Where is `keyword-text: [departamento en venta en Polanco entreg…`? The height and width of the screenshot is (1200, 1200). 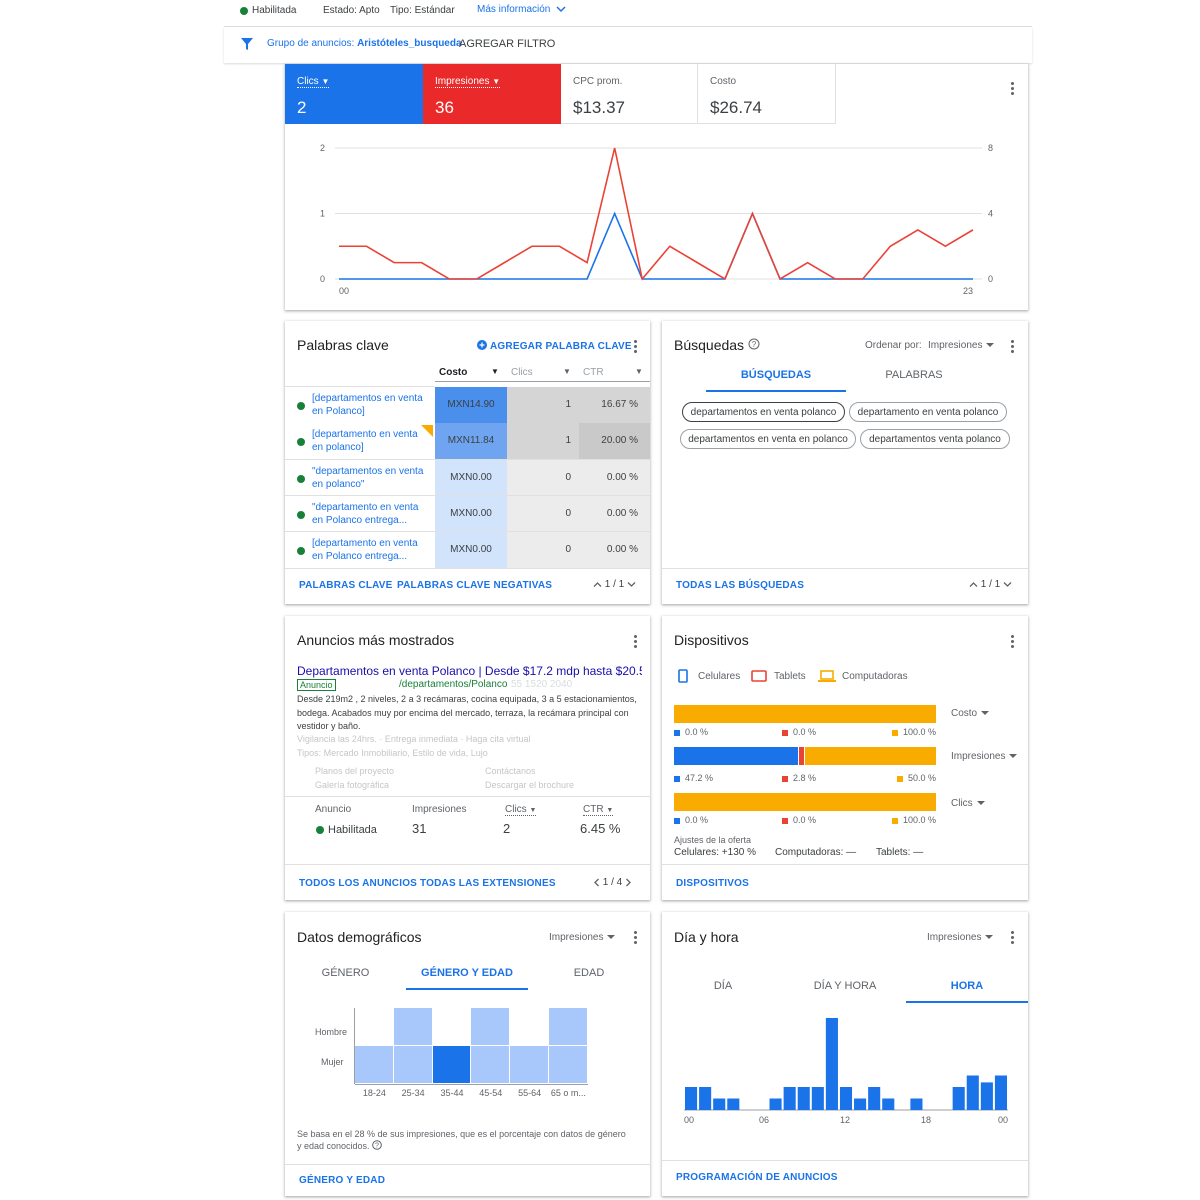 keyword-text: [departamento en venta en Polanco entreg… is located at coordinates (365, 550).